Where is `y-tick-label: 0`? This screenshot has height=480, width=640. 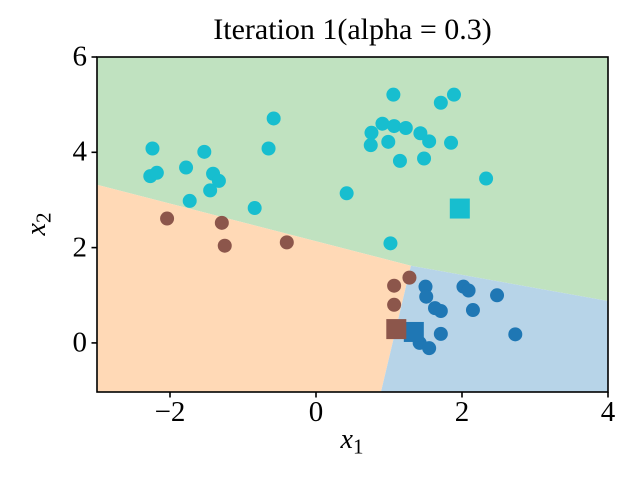 y-tick-label: 0 is located at coordinates (80, 342).